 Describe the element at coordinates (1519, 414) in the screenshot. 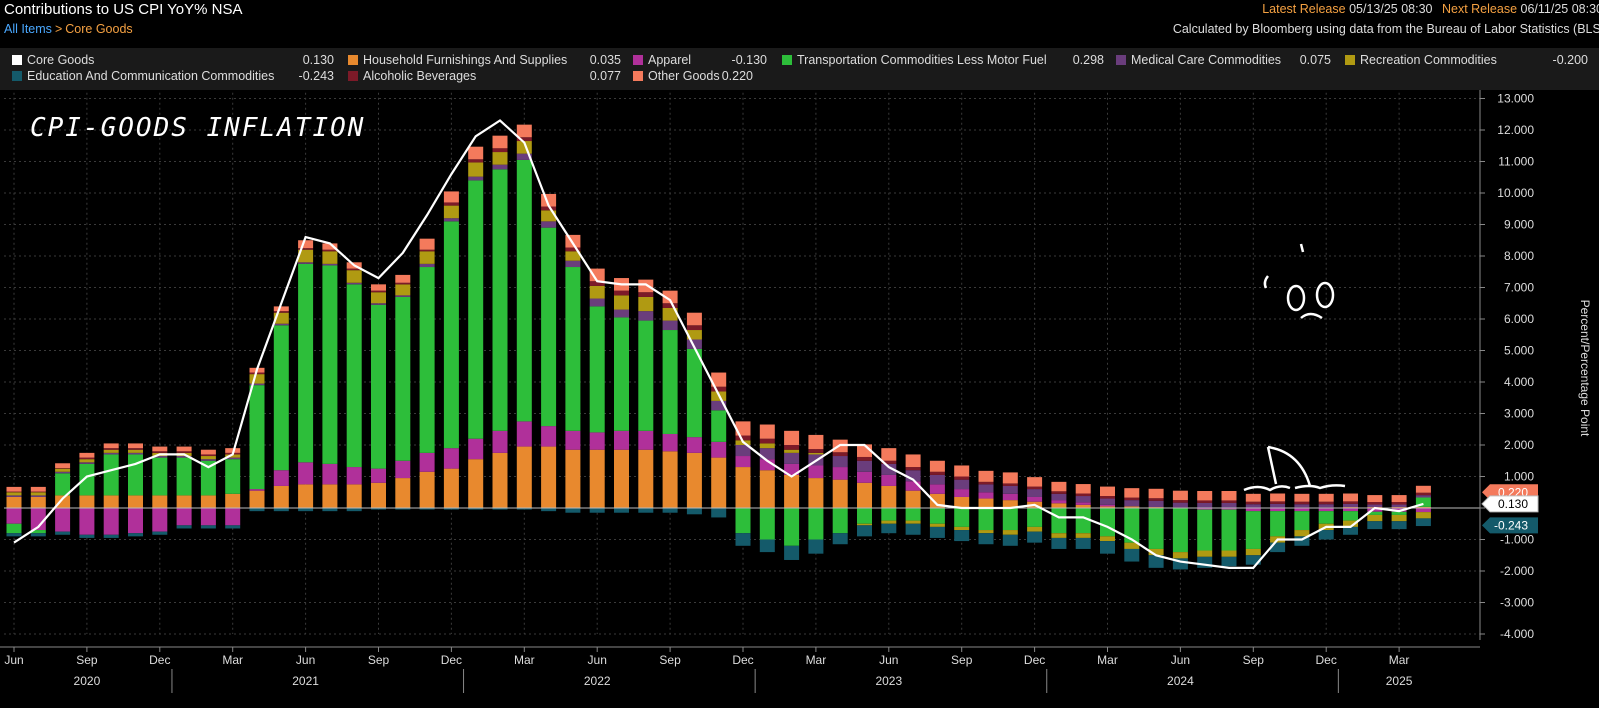

I see `y-tick-label: 3.000` at that location.